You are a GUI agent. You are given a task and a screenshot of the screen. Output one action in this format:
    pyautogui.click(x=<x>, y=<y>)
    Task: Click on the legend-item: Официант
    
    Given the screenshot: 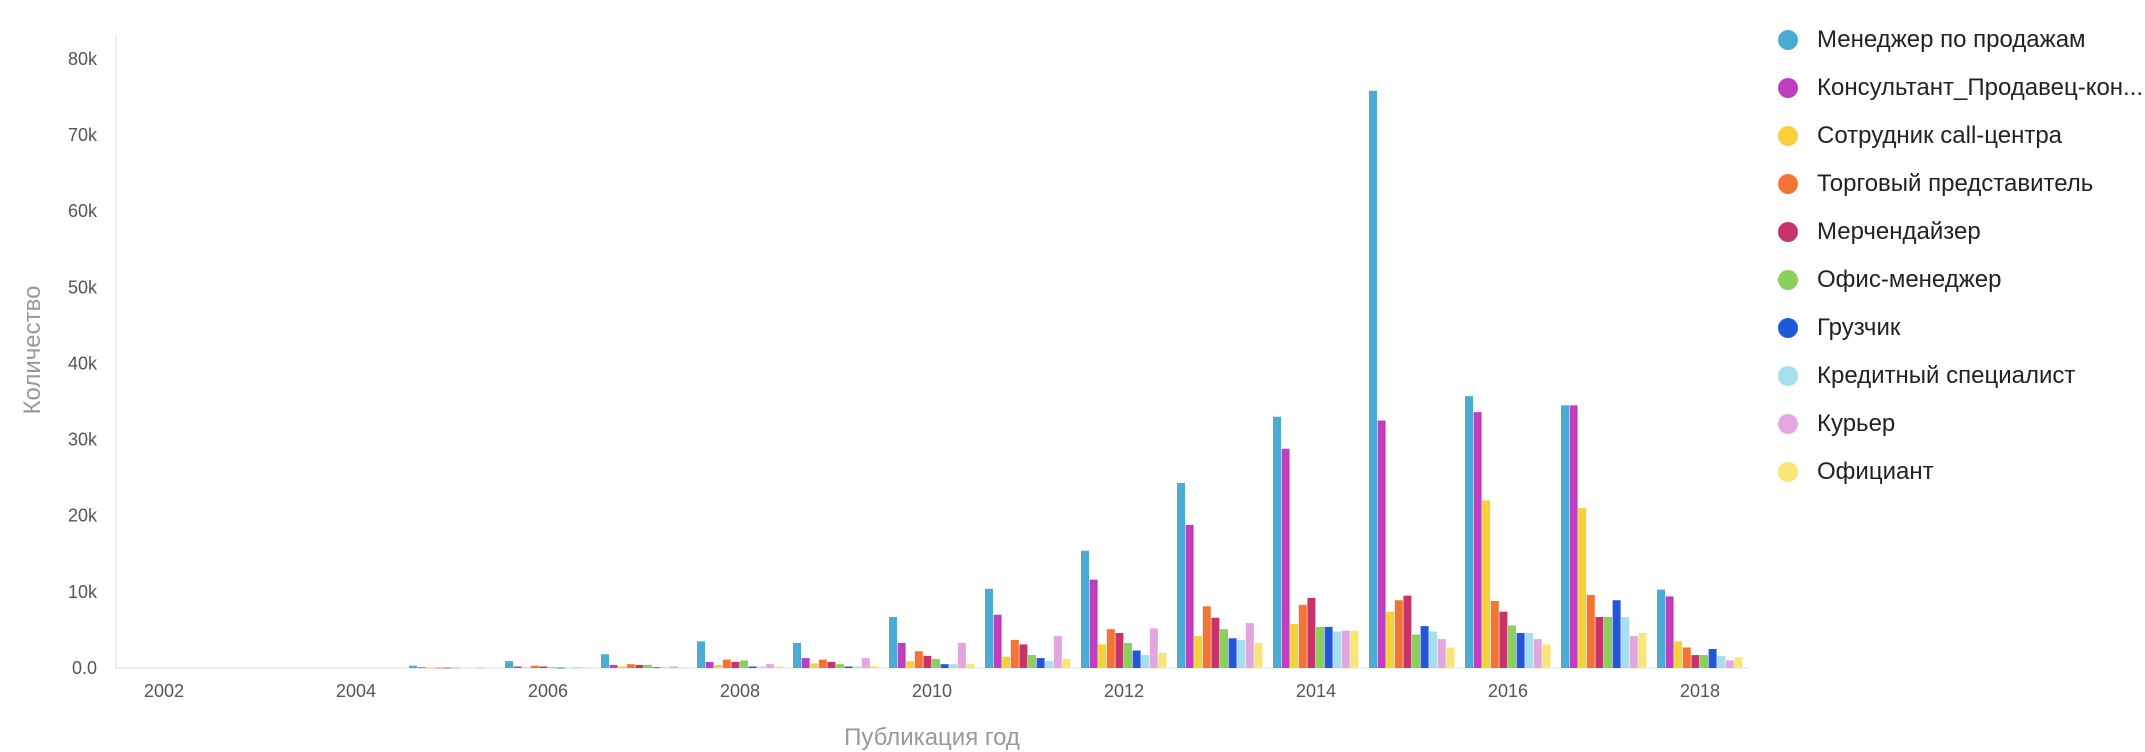 What is the action you would take?
    pyautogui.click(x=1960, y=472)
    